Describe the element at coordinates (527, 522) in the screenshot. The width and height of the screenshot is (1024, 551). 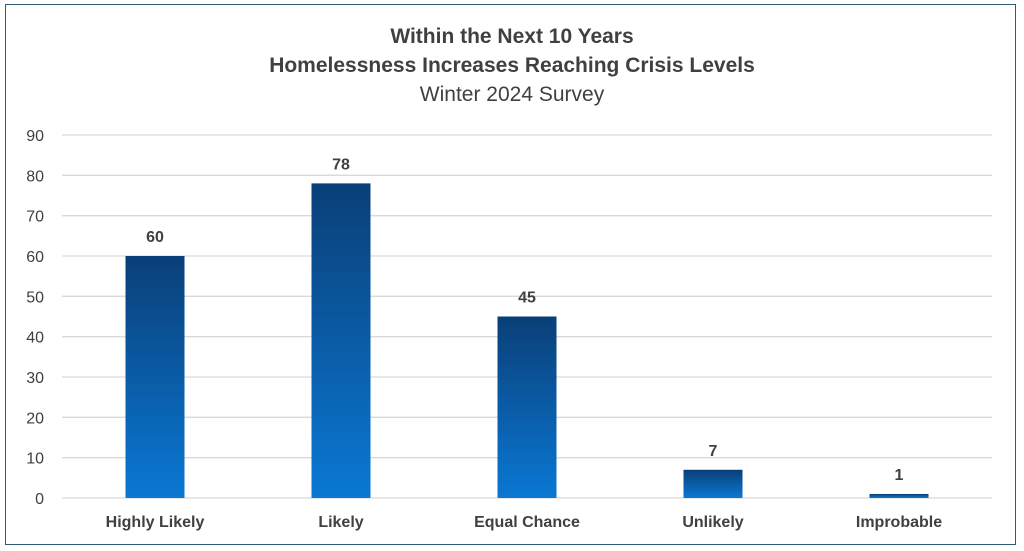
I see `x-tick-label: Equal Chance` at that location.